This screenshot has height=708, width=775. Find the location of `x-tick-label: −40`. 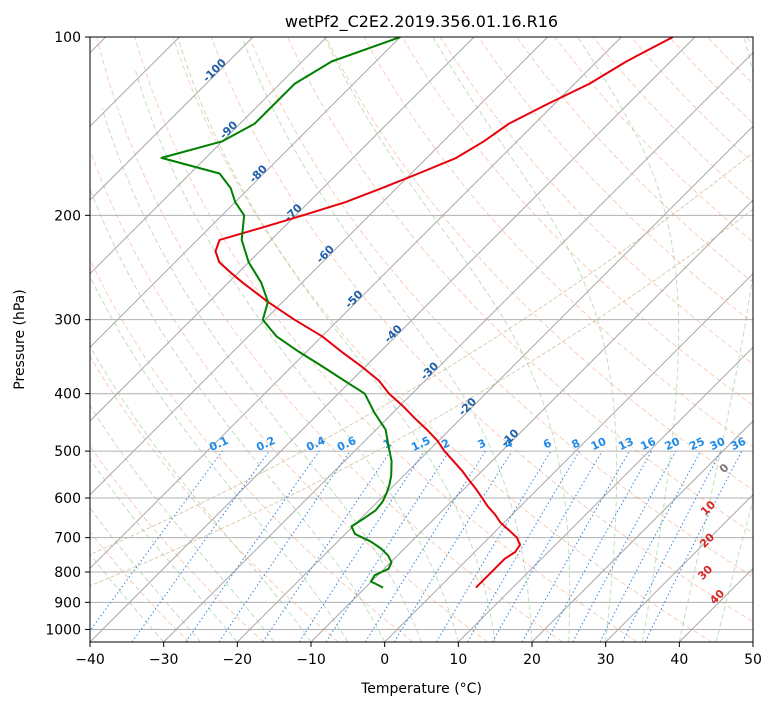

x-tick-label: −40 is located at coordinates (90, 660).